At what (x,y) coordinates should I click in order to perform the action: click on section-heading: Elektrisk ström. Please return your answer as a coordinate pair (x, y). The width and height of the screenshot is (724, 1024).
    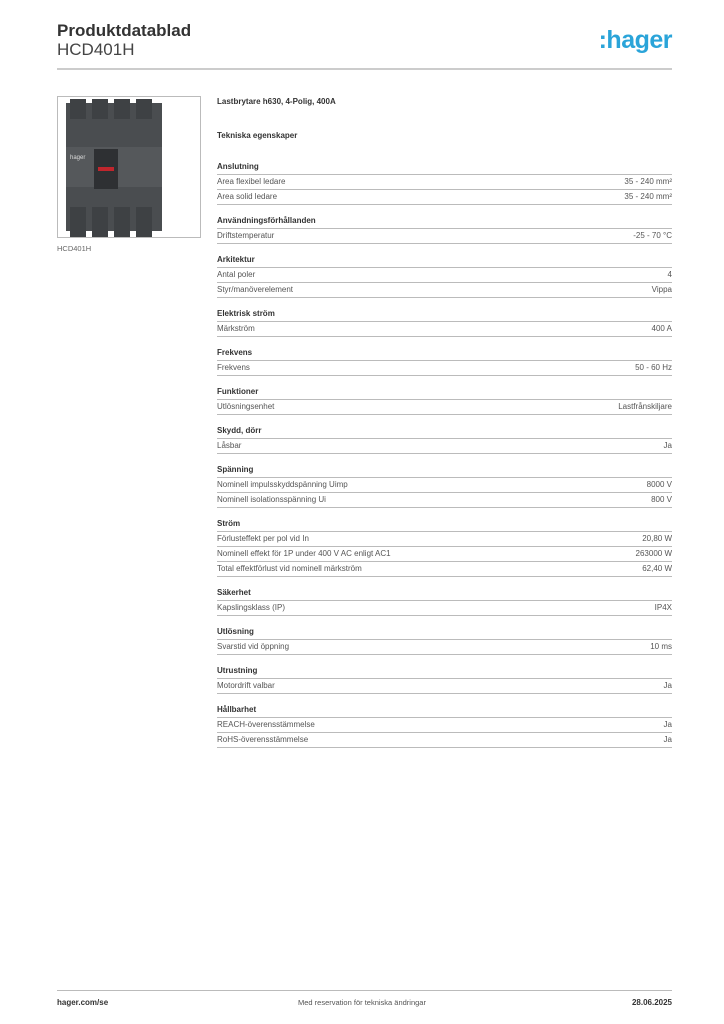
    Looking at the image, I should click on (444, 314).